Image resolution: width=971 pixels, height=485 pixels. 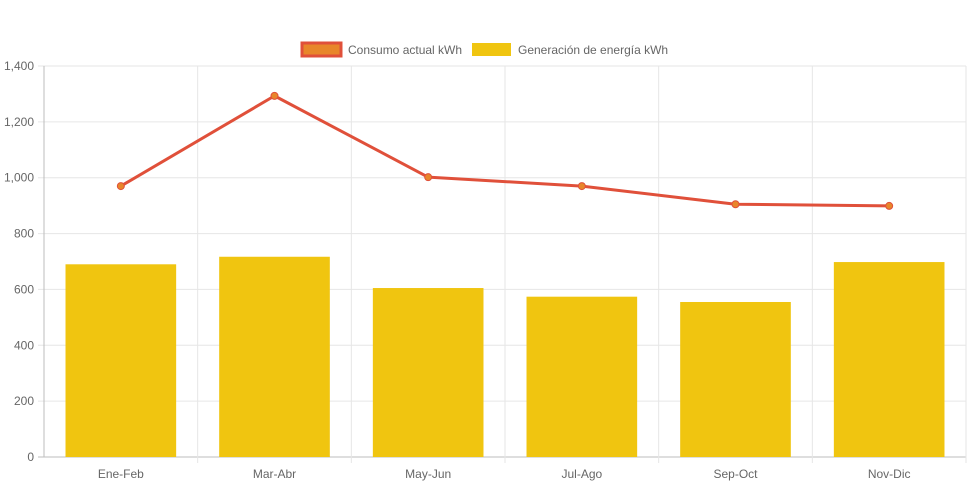 What do you see at coordinates (581, 186) in the screenshot?
I see `line-point-jul-ago` at bounding box center [581, 186].